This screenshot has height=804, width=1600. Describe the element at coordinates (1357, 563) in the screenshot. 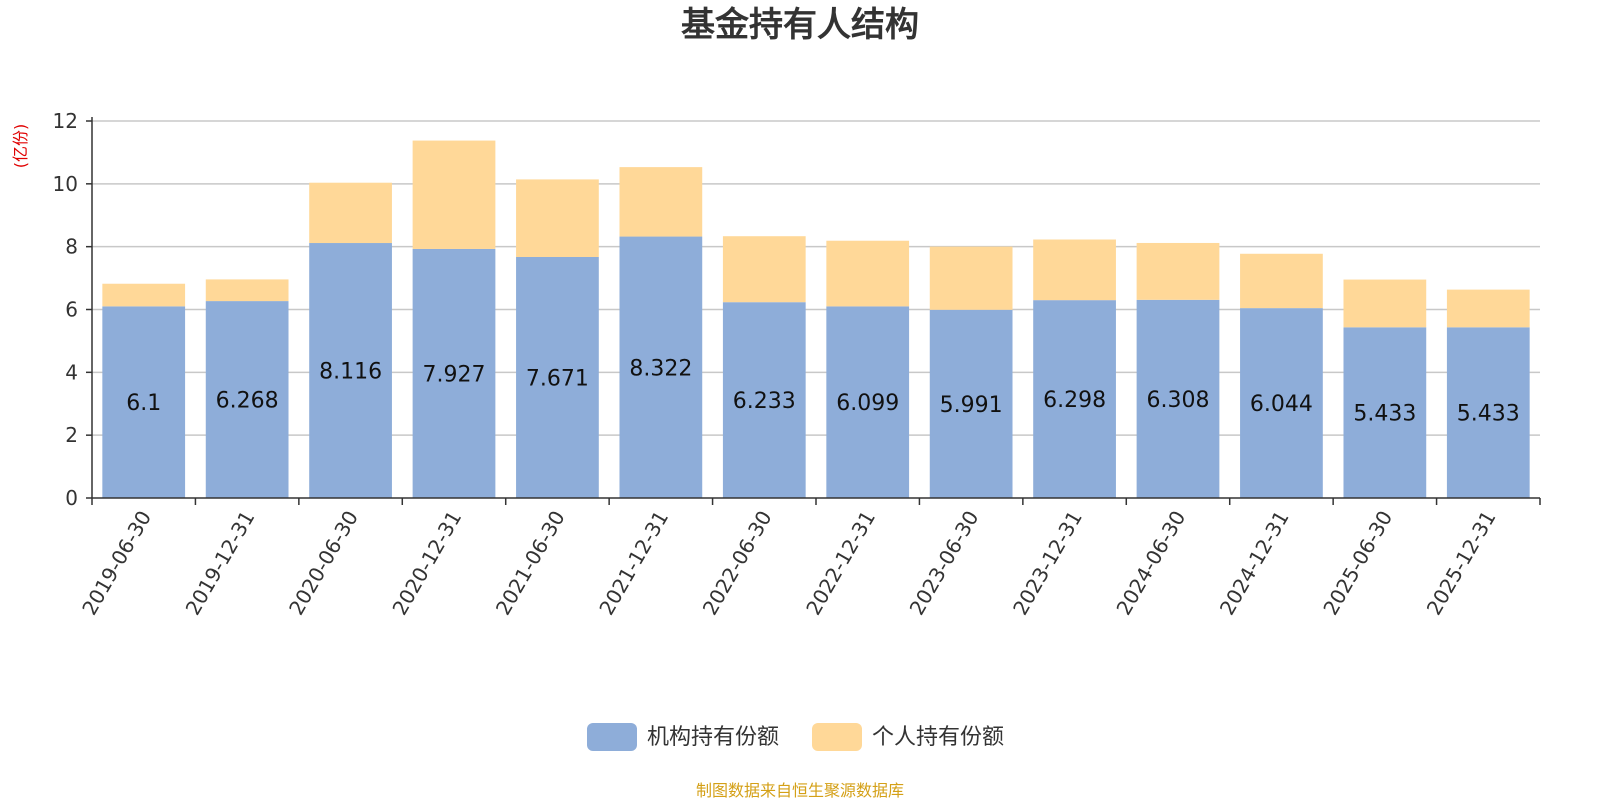

I see `x-tick-label: 2025-06-30` at that location.